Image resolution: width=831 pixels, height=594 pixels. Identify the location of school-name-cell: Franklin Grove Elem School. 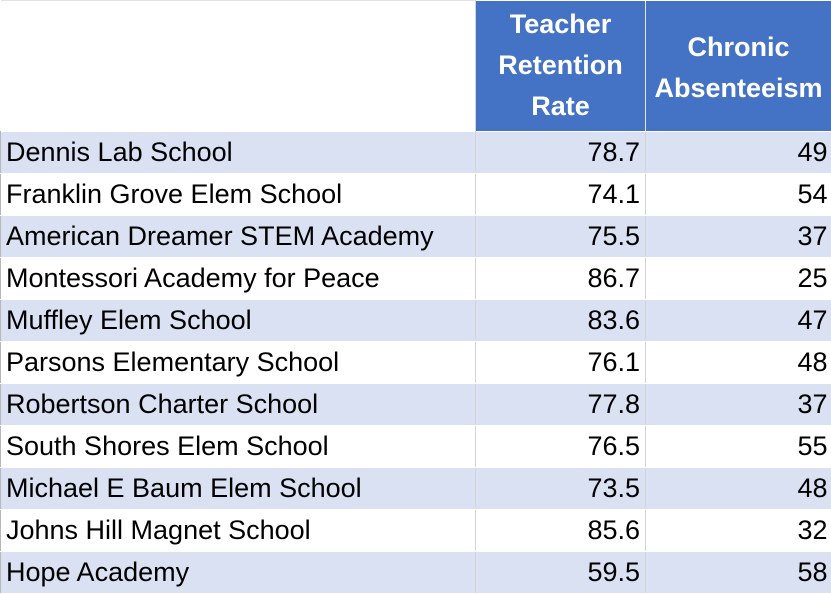
(238, 195).